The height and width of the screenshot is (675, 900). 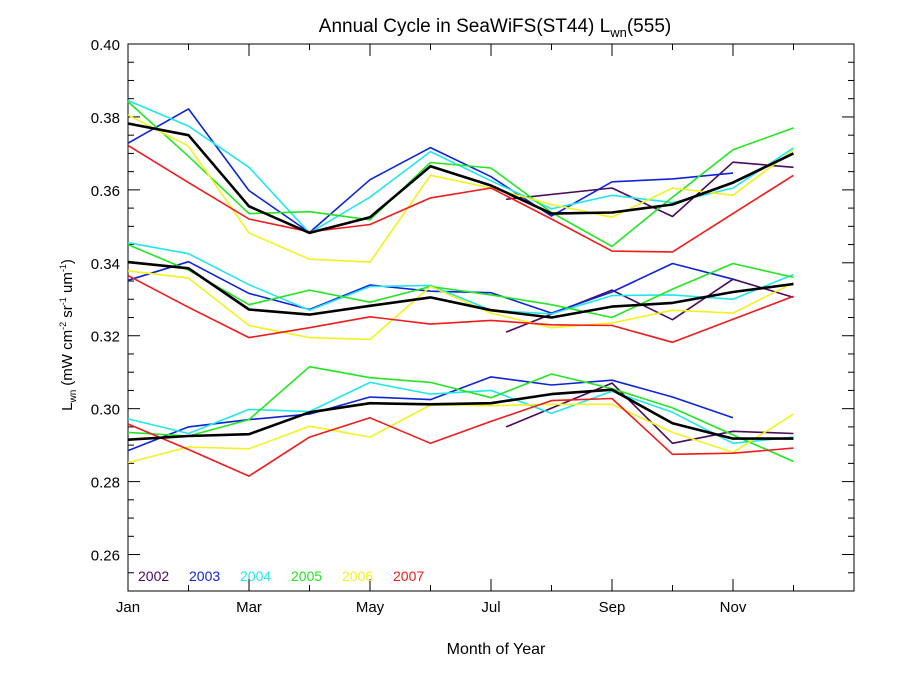 I want to click on x-tick-label: May, so click(x=370, y=607).